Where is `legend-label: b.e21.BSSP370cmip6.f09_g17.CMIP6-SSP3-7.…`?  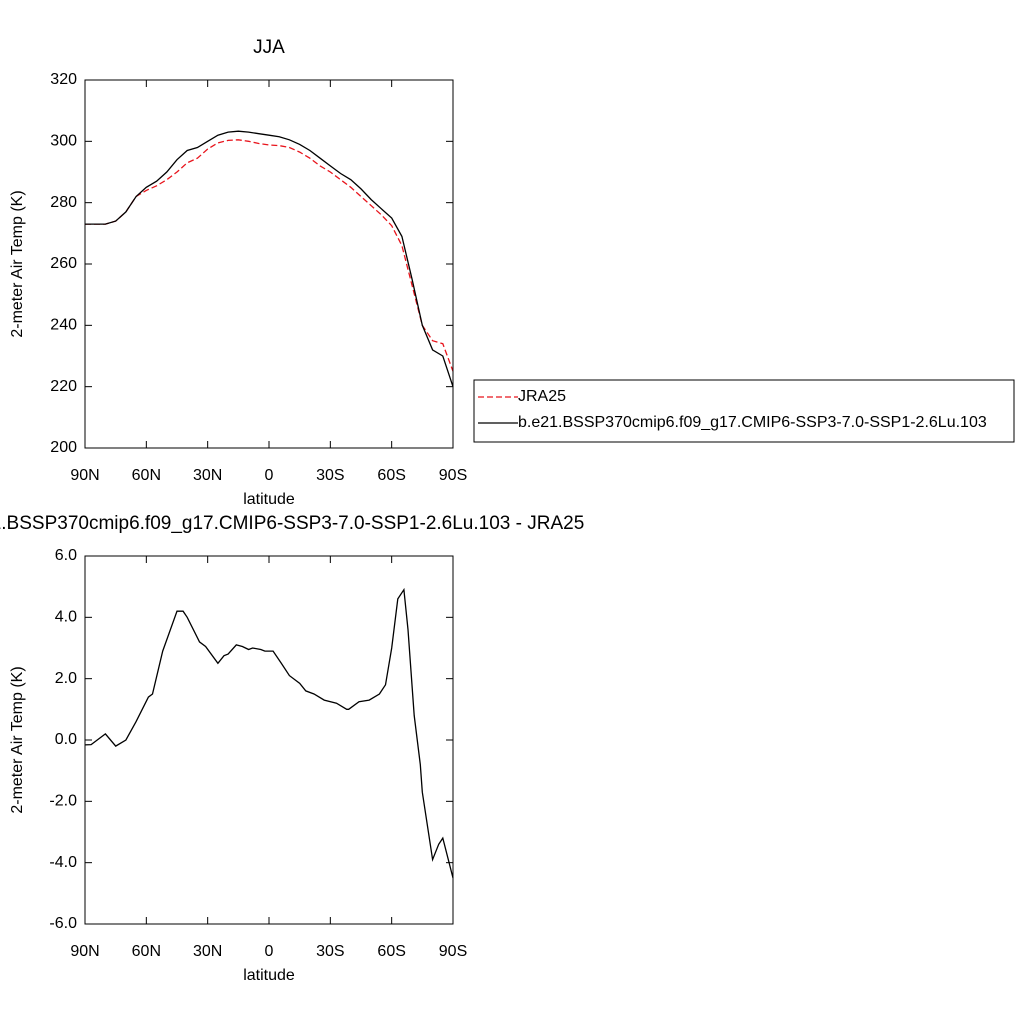 legend-label: b.e21.BSSP370cmip6.f09_g17.CMIP6-SSP3-7.… is located at coordinates (752, 422).